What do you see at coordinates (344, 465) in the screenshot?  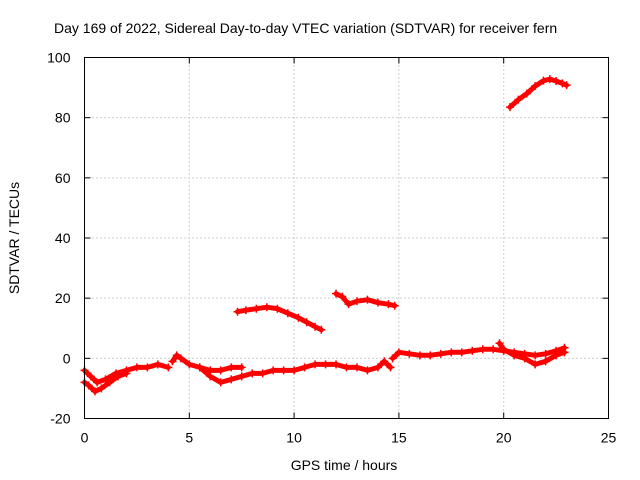 I see `x-axis-label: GPS time / hours` at bounding box center [344, 465].